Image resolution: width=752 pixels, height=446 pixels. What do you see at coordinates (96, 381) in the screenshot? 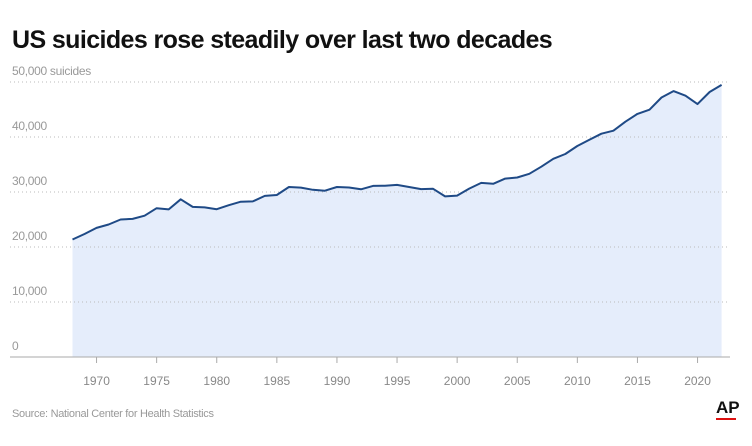
I see `x-tick-label: 1970` at bounding box center [96, 381].